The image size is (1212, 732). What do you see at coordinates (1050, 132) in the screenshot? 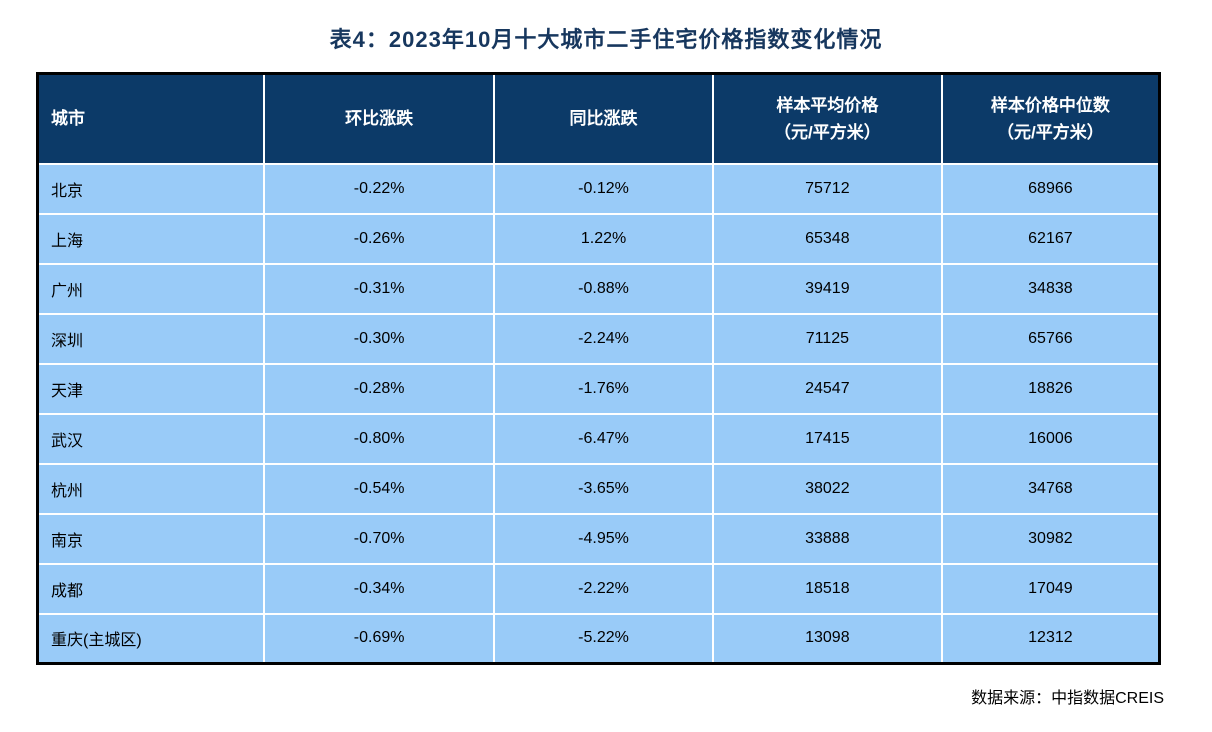
I see `header-median-price-unit: （元/平方米）` at bounding box center [1050, 132].